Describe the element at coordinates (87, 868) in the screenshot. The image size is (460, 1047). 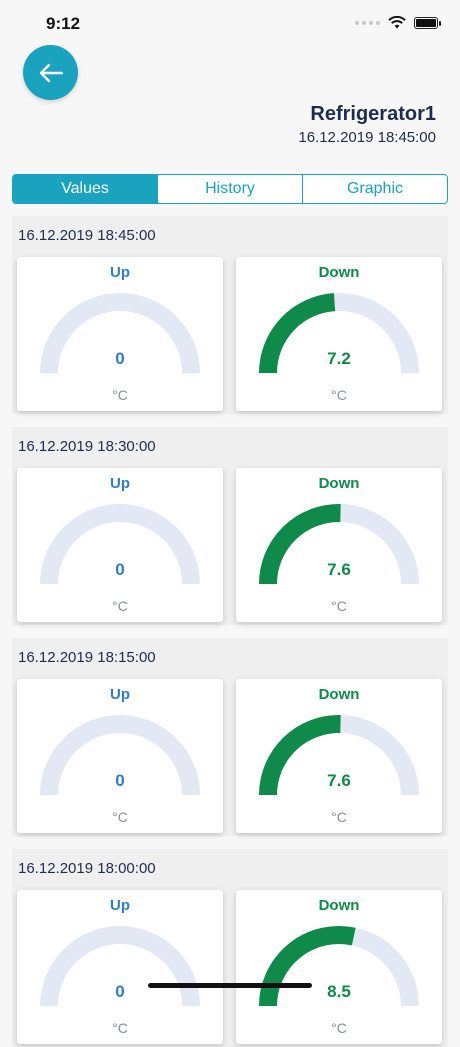
I see `reading-timestamp: 16.12.2019 18:00:00` at that location.